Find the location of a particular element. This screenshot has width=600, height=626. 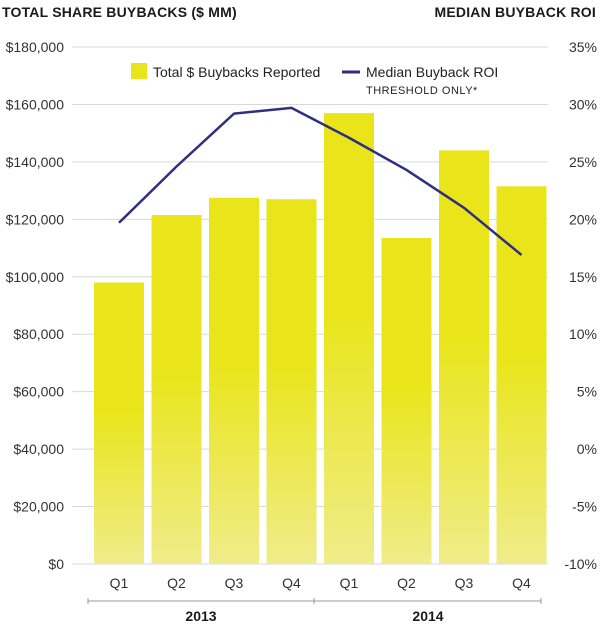

x-tick-labels: Q1 Q2 Q3 Q4 Q1 Q2 Q3 Q4 is located at coordinates (320, 583).